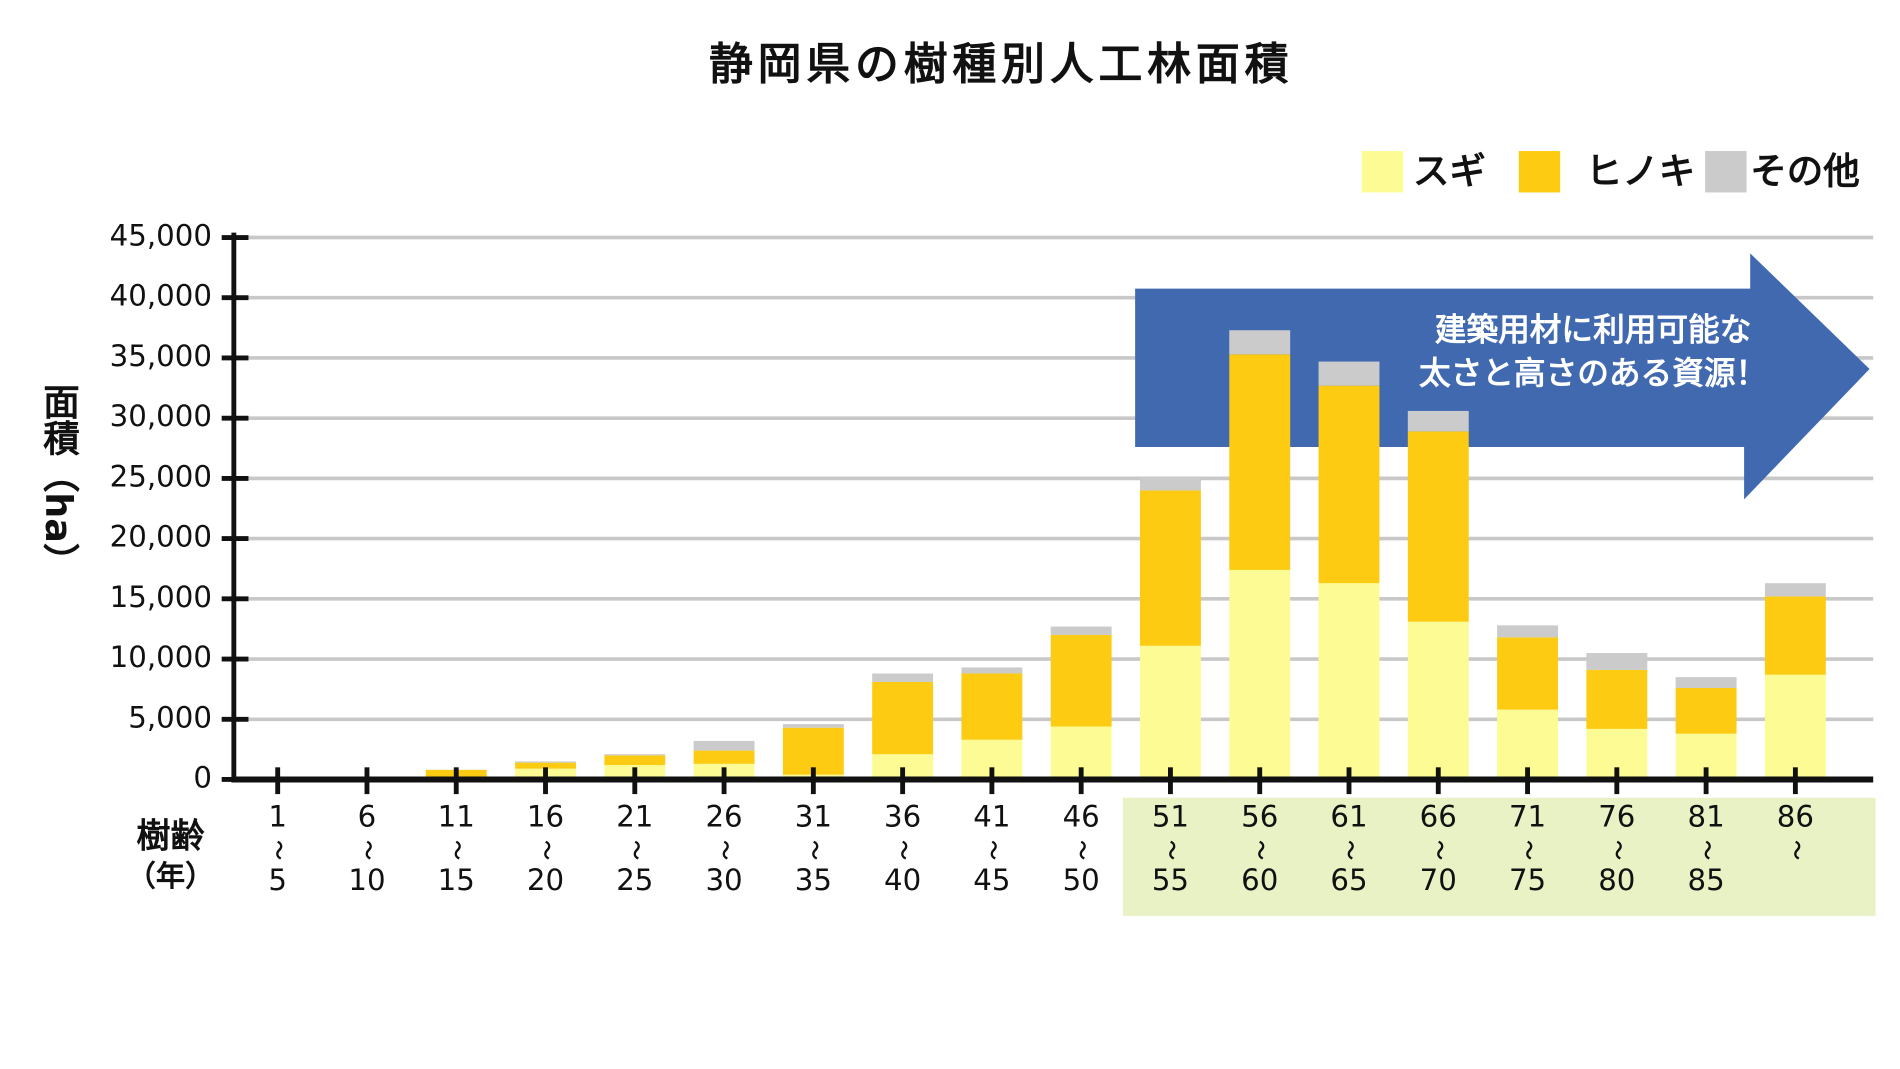 The width and height of the screenshot is (1900, 1069). I want to click on x-tick-label: 1, so click(277, 816).